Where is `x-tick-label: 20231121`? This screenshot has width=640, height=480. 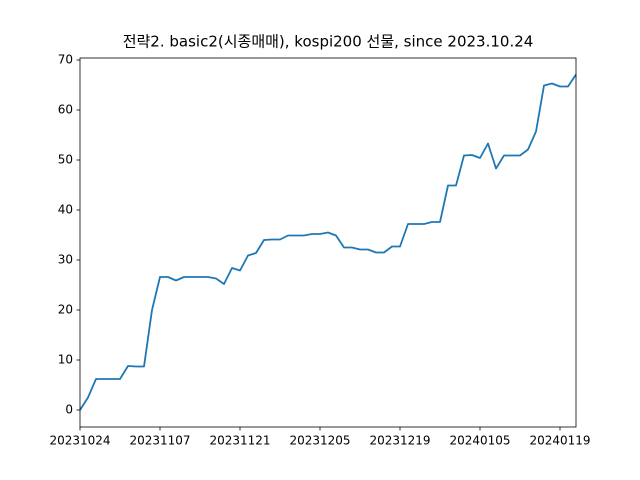
x-tick-label: 20231121 is located at coordinates (239, 441).